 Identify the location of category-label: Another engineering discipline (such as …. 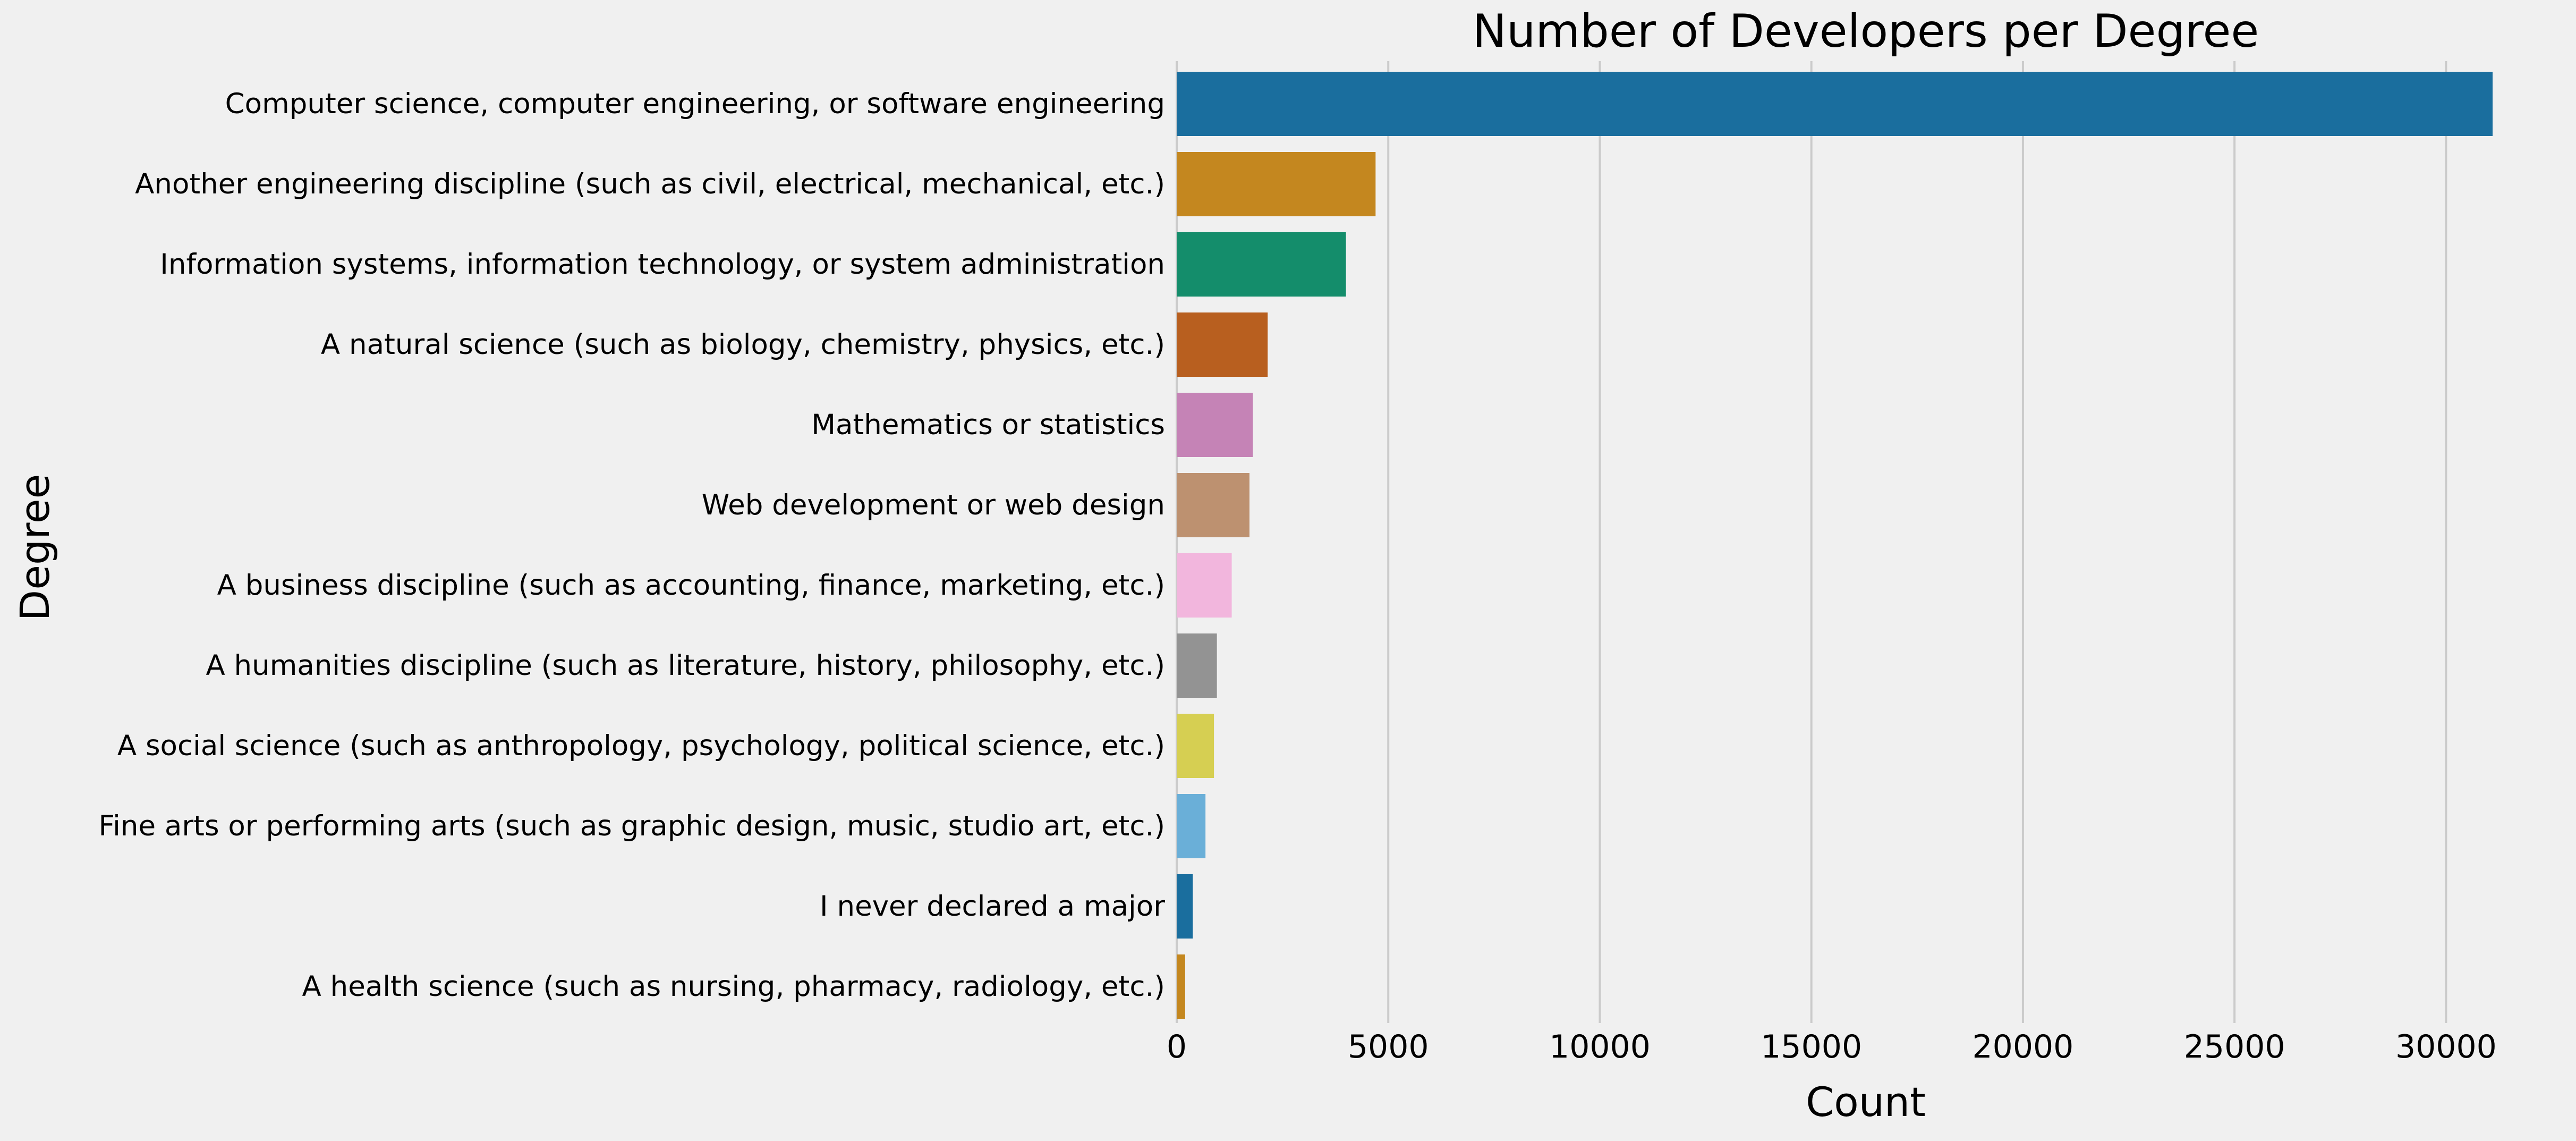
(650, 184).